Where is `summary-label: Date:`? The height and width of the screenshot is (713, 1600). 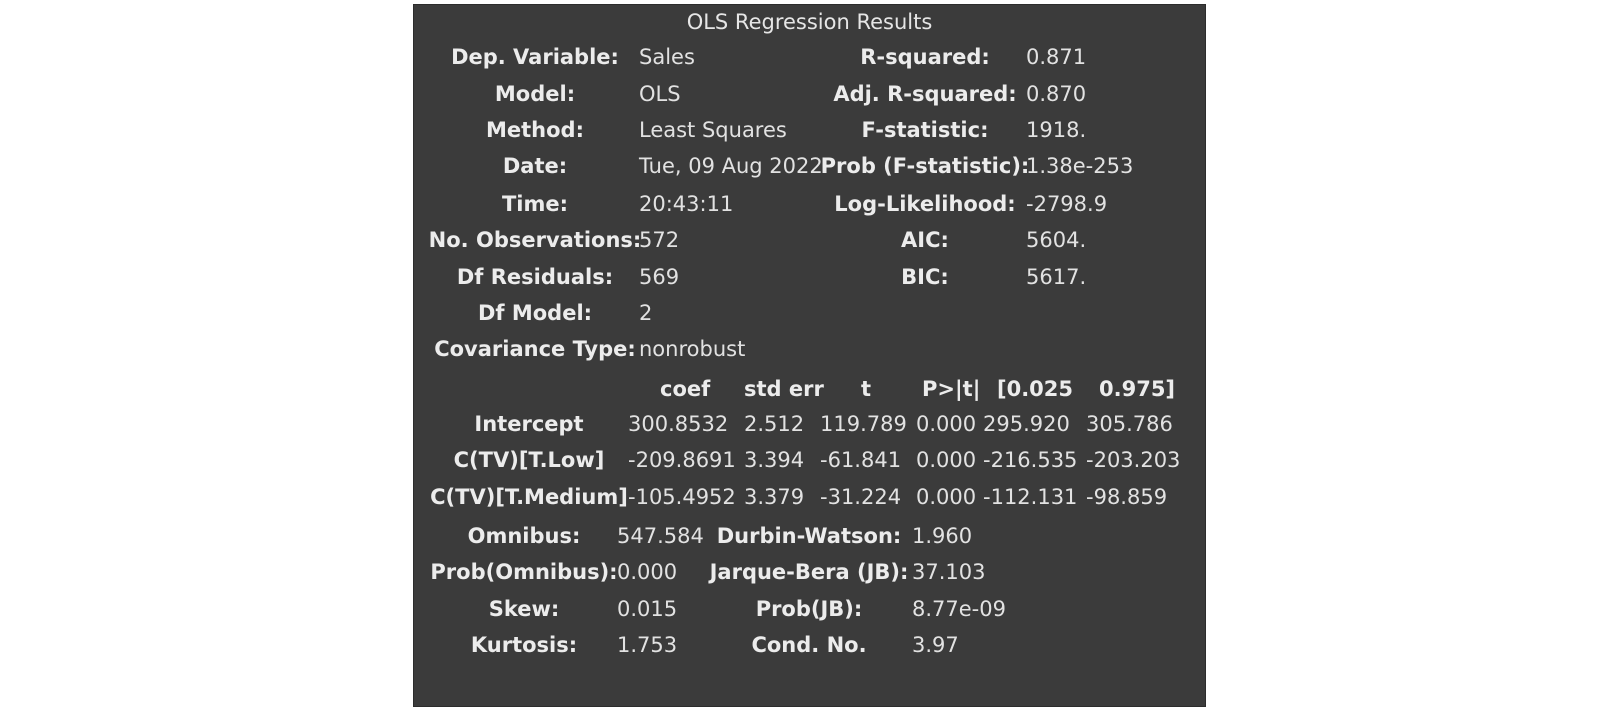
summary-label: Date: is located at coordinates (535, 166).